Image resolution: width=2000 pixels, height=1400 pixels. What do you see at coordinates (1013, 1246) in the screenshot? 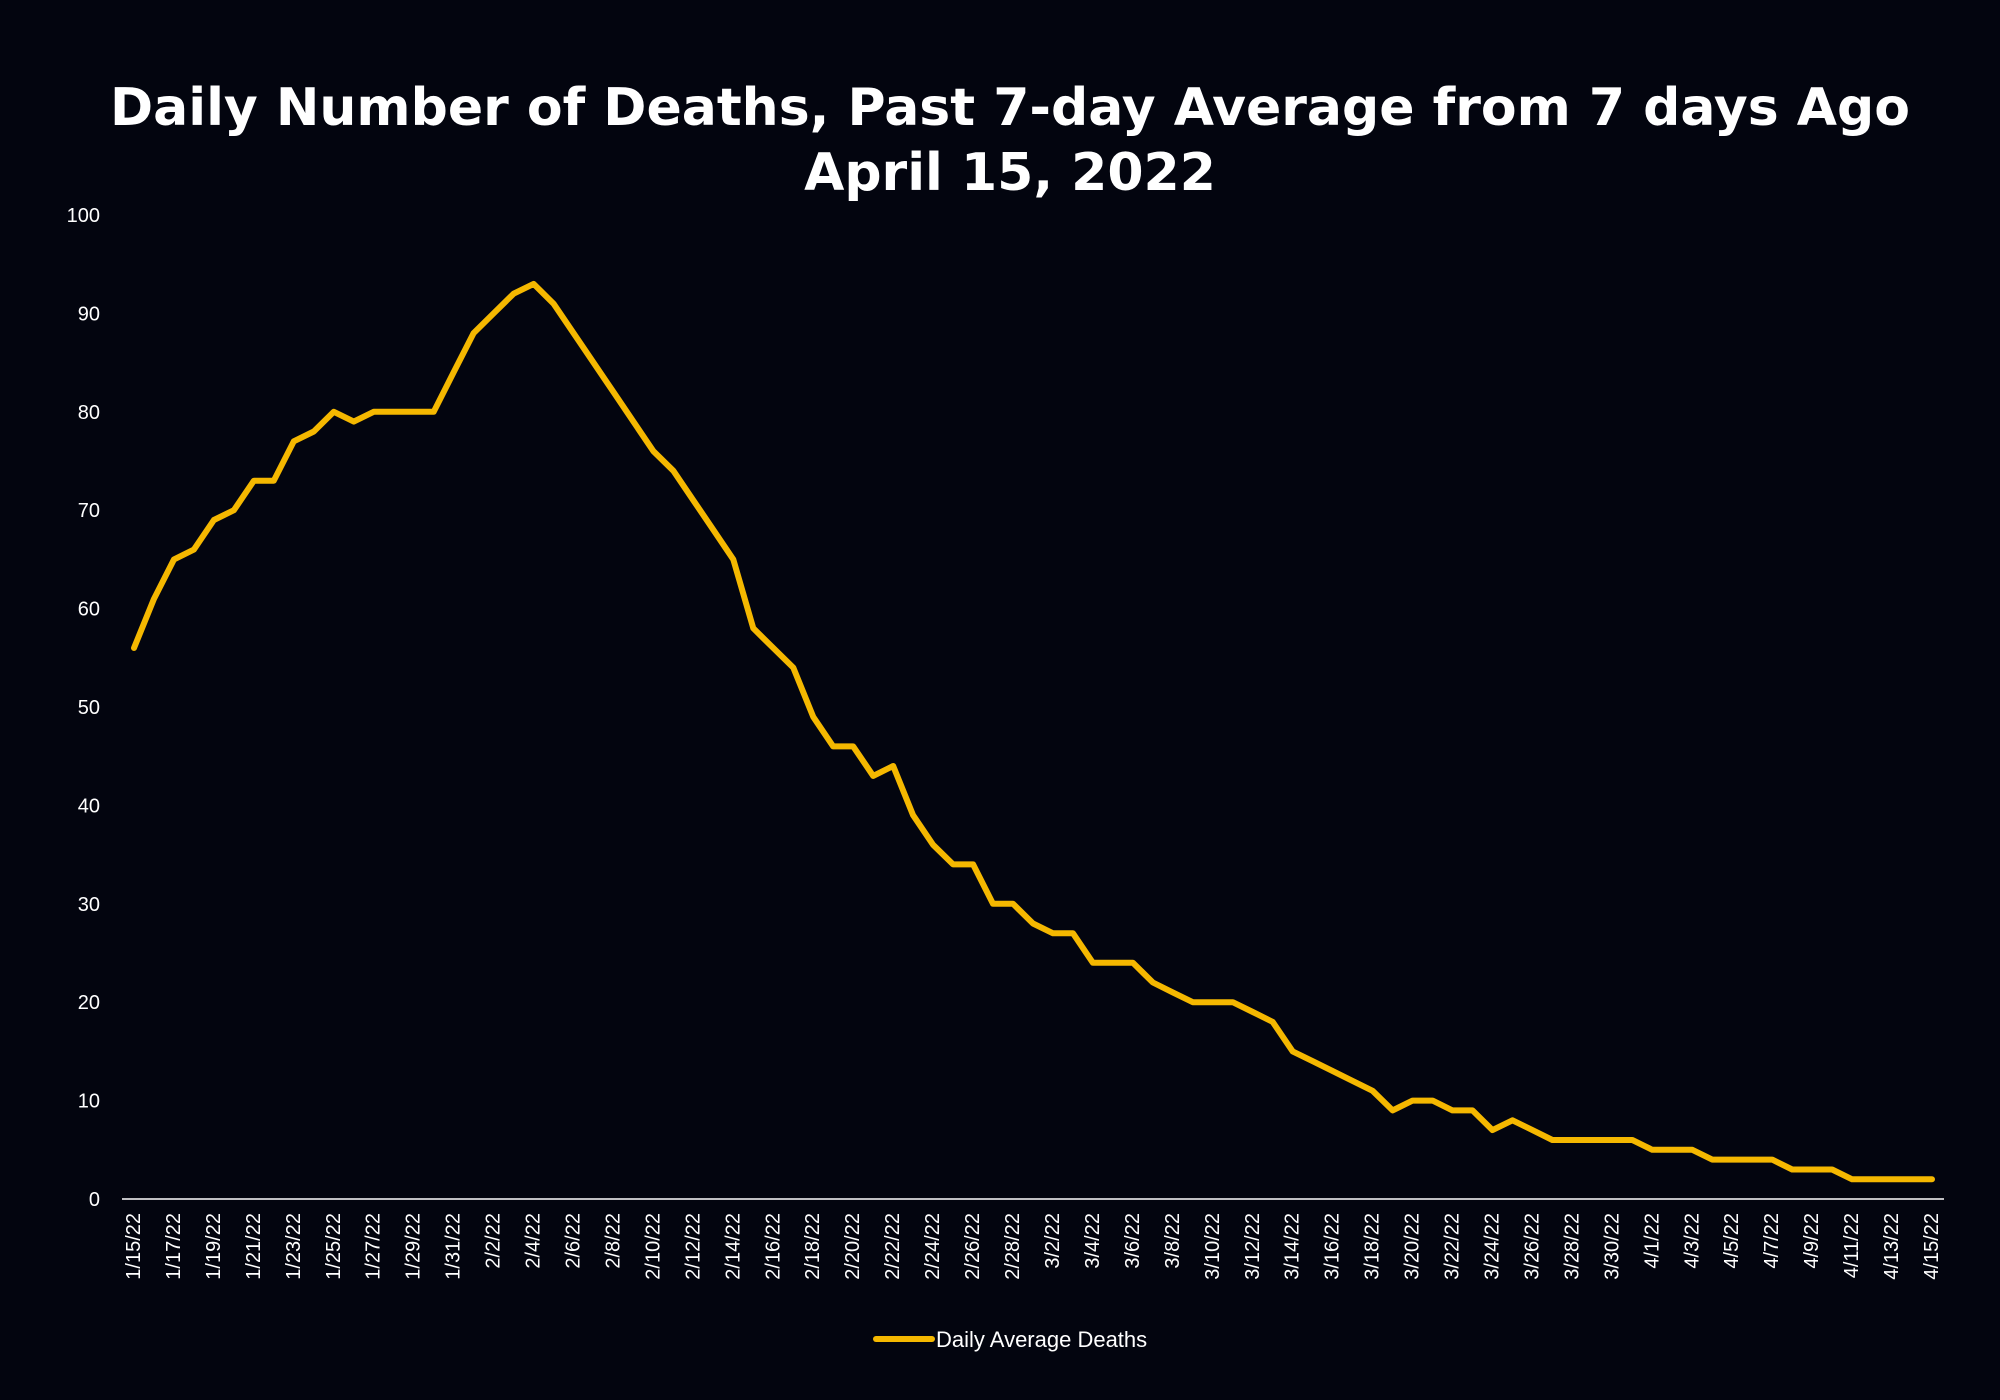
I see `x-tick-label: 2/28/22` at bounding box center [1013, 1246].